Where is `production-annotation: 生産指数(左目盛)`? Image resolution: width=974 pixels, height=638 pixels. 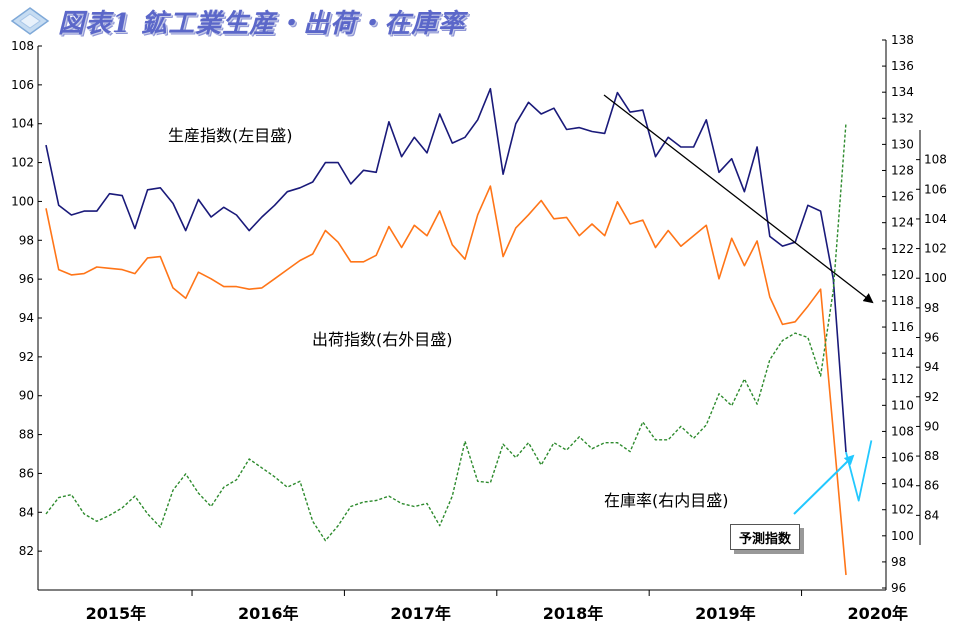
production-annotation: 生産指数(左目盛) is located at coordinates (230, 135).